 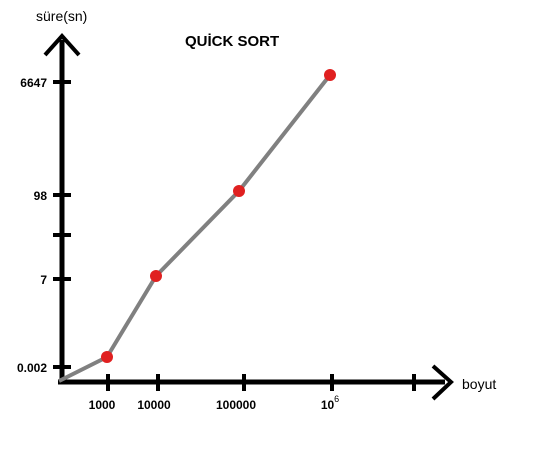 I want to click on x-axis-label: boyut, so click(x=479, y=384).